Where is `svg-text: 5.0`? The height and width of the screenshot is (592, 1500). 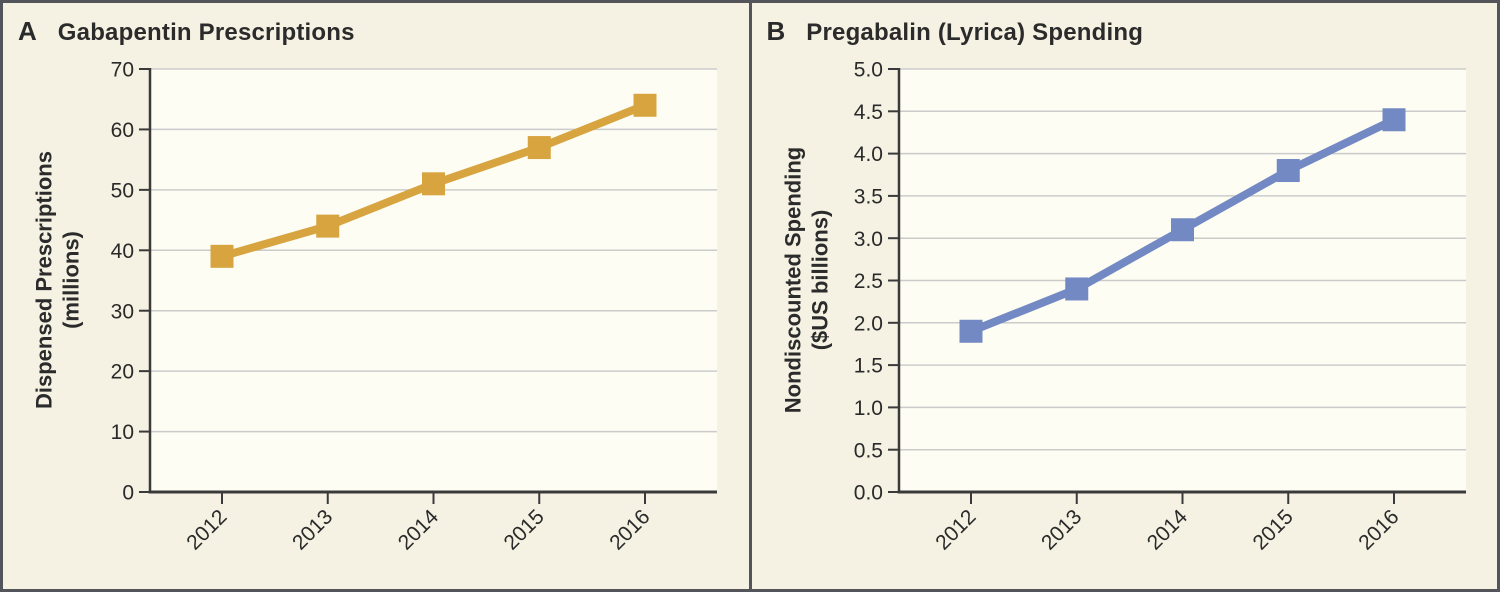
svg-text: 5.0 is located at coordinates (867, 70).